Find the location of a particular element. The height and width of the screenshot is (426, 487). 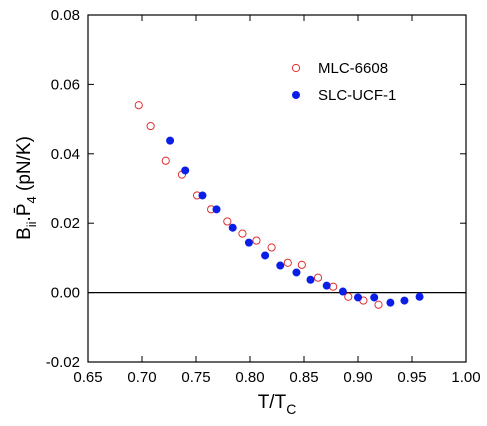

x-tick-label: 0.90 is located at coordinates (357, 377).